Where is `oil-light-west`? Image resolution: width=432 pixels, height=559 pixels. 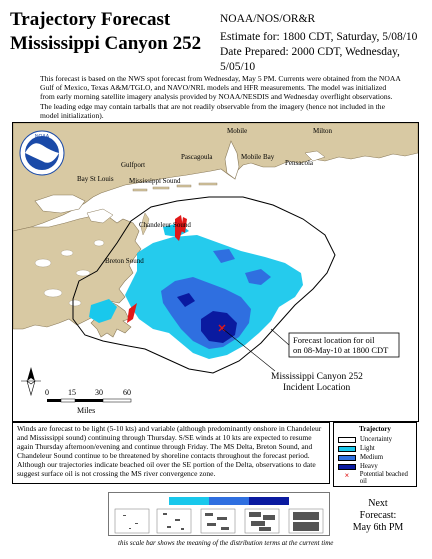 oil-light-west is located at coordinates (103, 311).